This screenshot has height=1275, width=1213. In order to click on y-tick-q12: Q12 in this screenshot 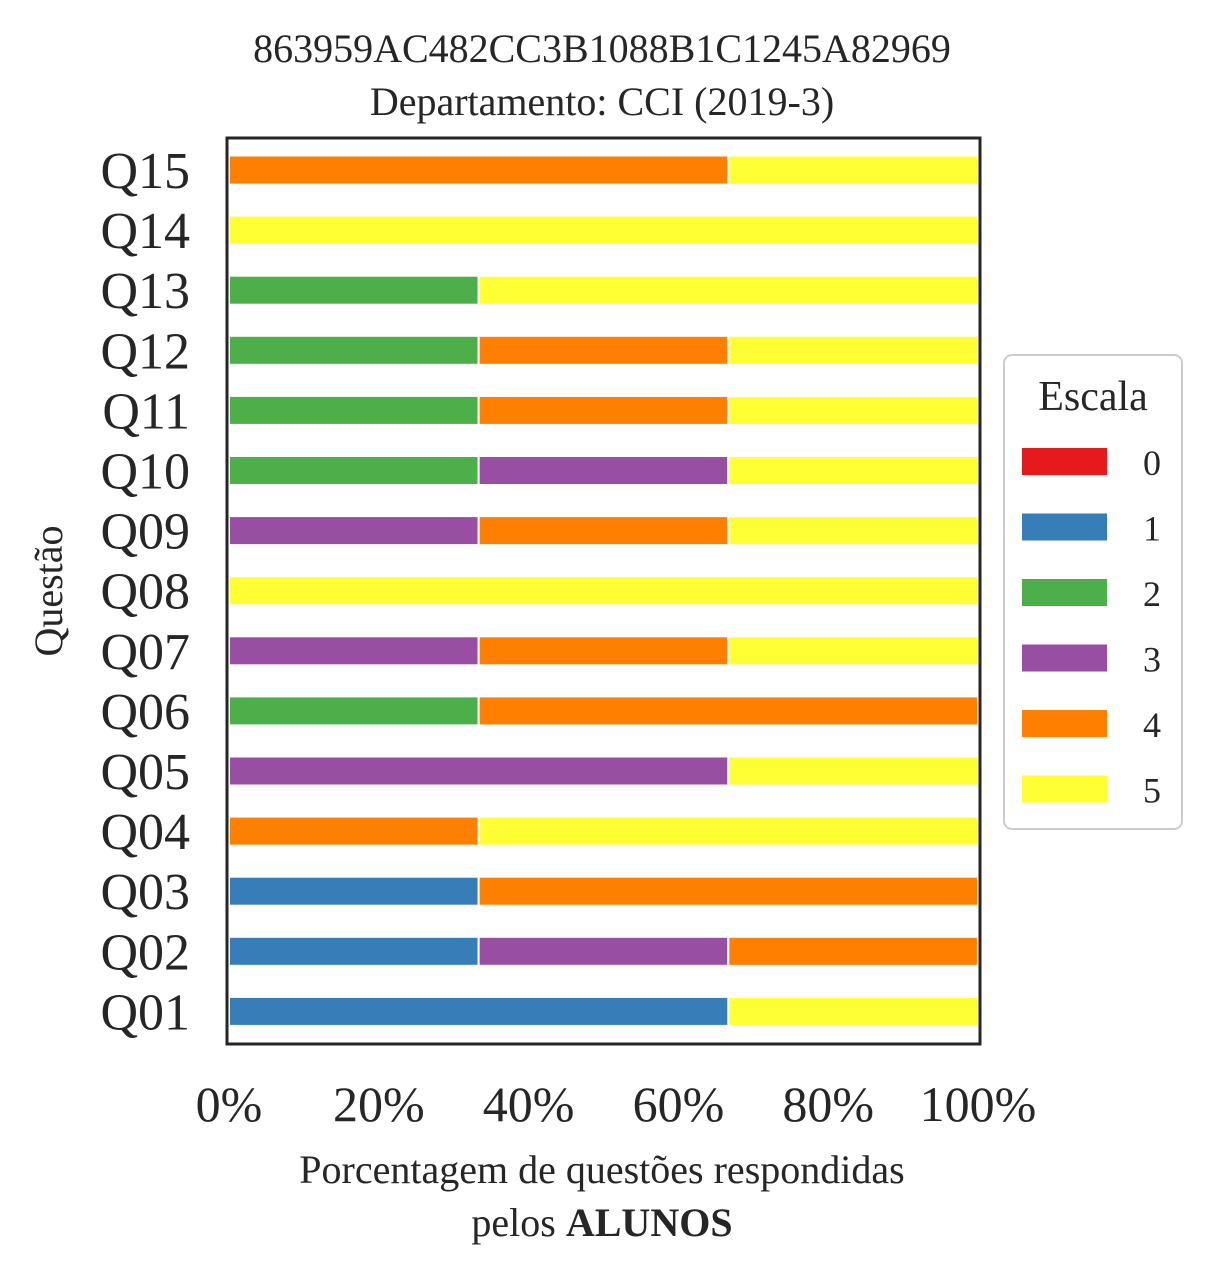, I will do `click(145, 351)`.